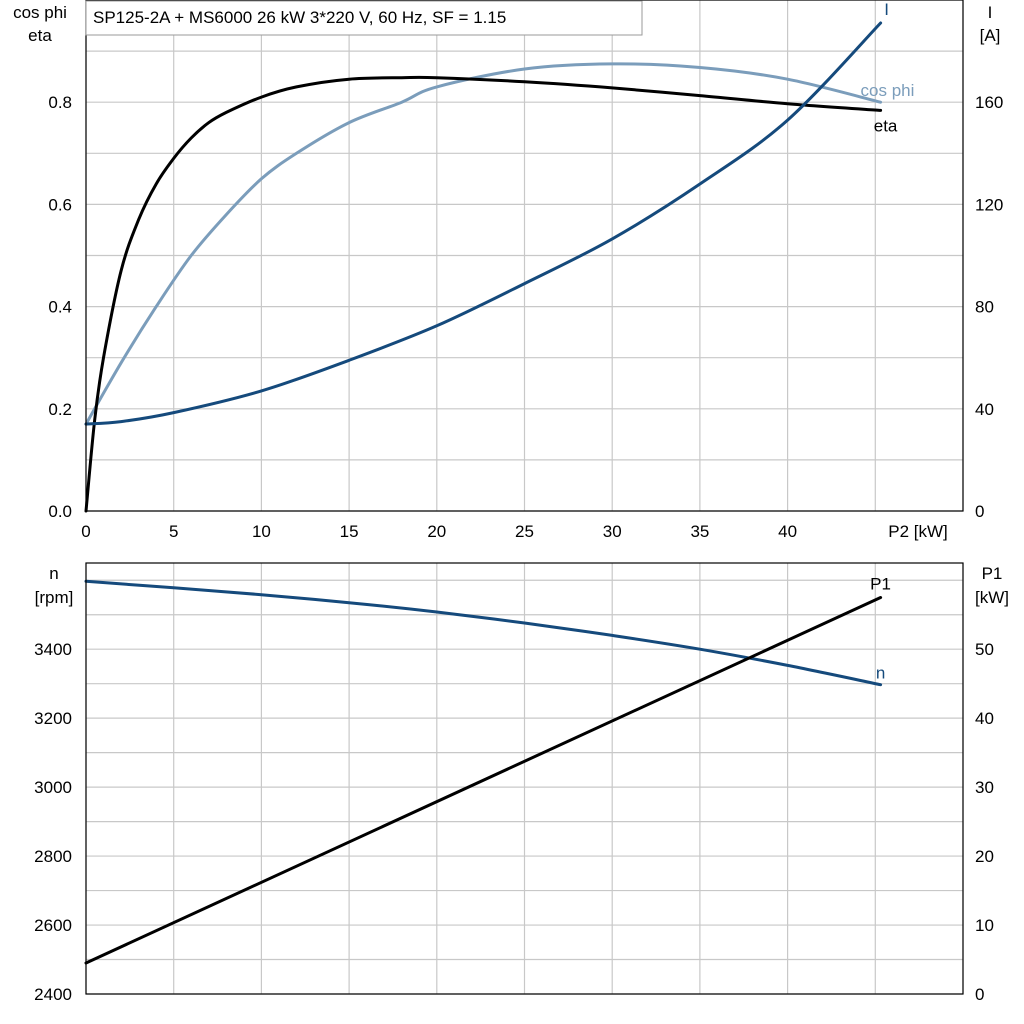  Describe the element at coordinates (53, 856) in the screenshot. I see `bottom-left-tick-label: 2800` at that location.